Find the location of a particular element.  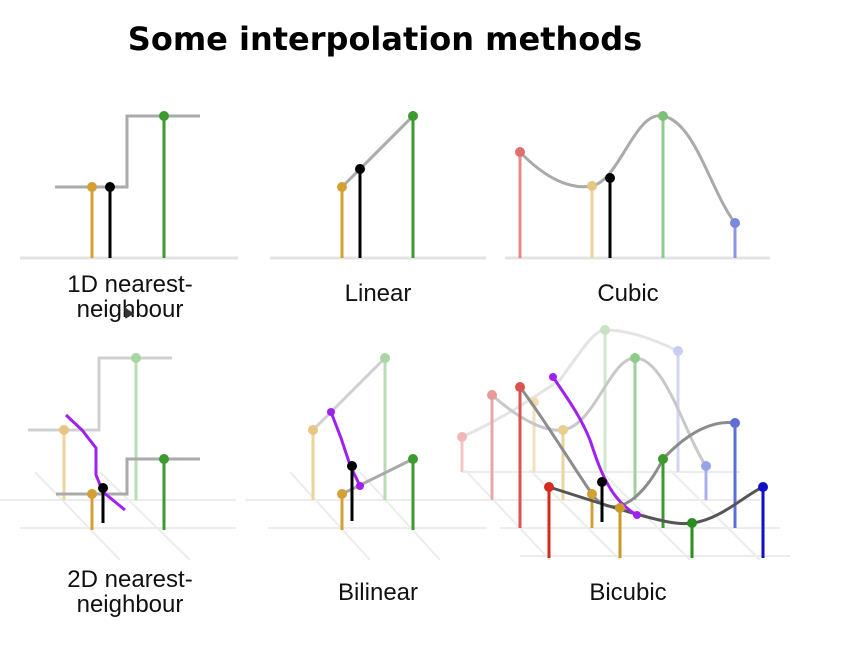

linear-curve is located at coordinates (377, 151).